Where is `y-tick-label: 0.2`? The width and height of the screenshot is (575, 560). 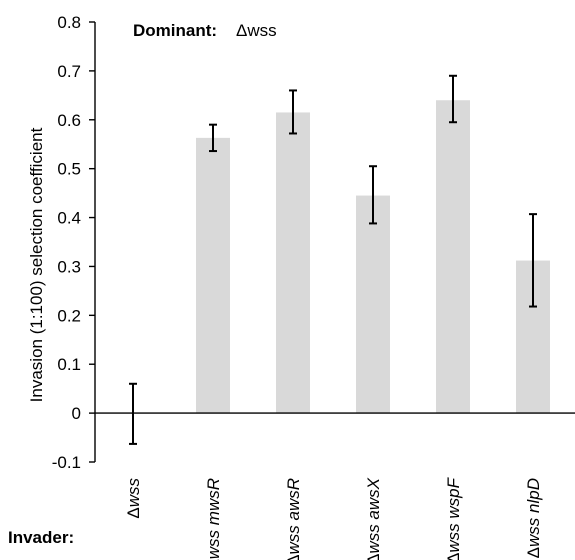
y-tick-label: 0.2 is located at coordinates (69, 315).